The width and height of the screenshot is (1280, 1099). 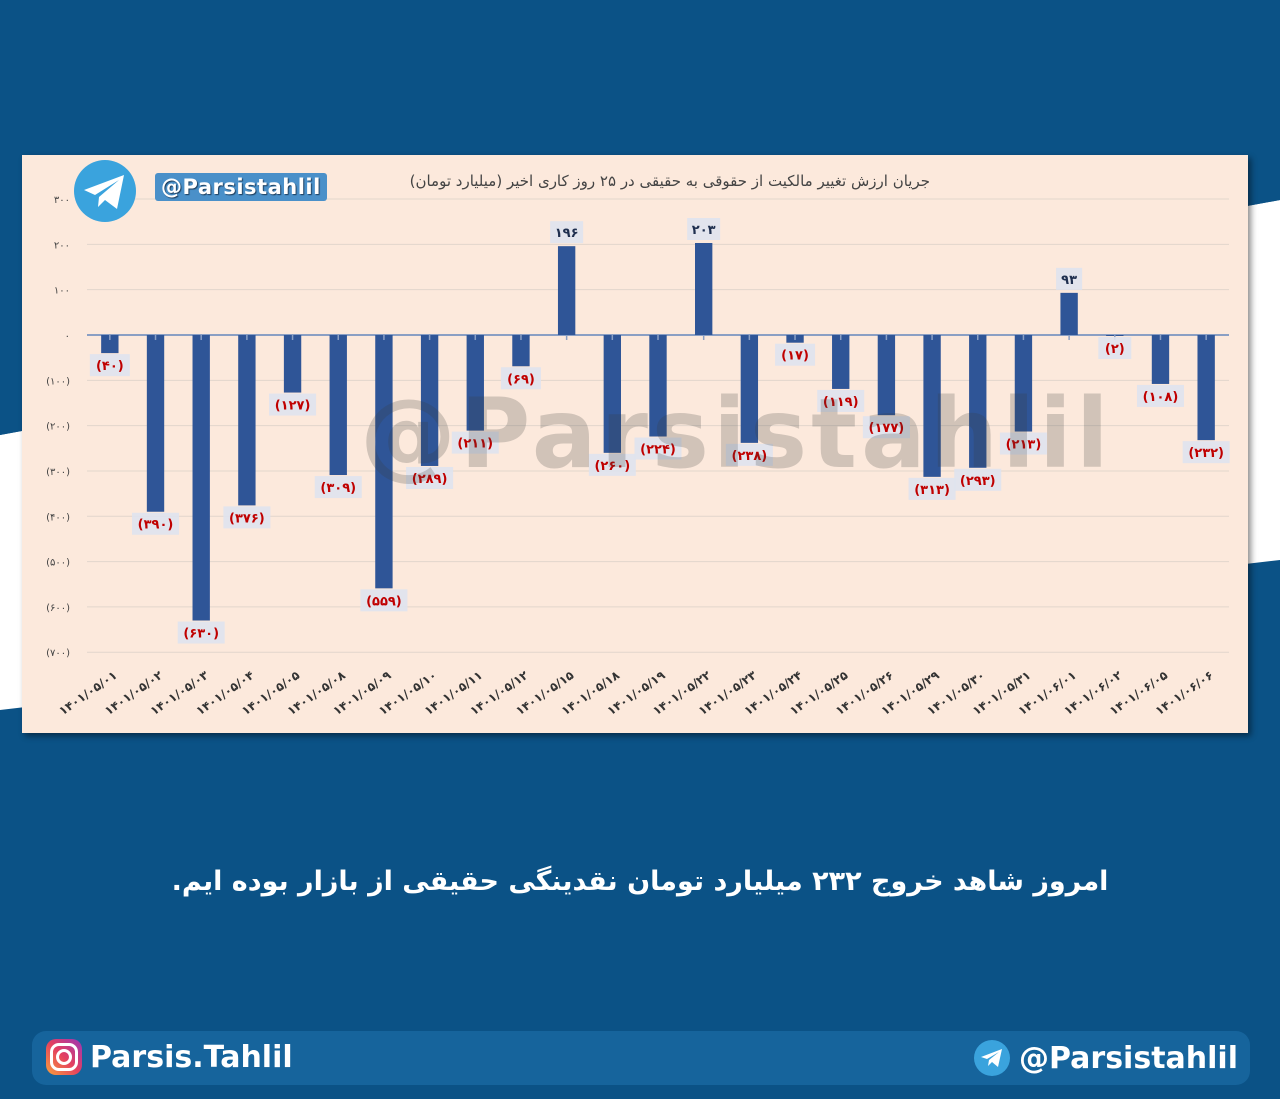 I want to click on data-label: (۲۳۸), so click(x=750, y=456).